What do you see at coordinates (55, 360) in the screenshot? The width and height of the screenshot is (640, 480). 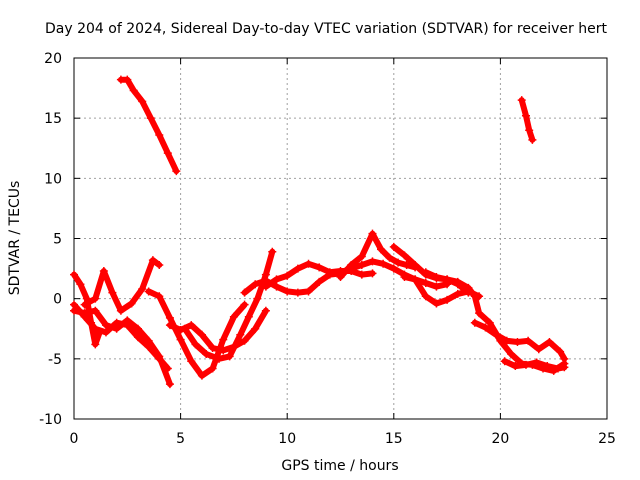 I see `y-tick-label: -5` at bounding box center [55, 360].